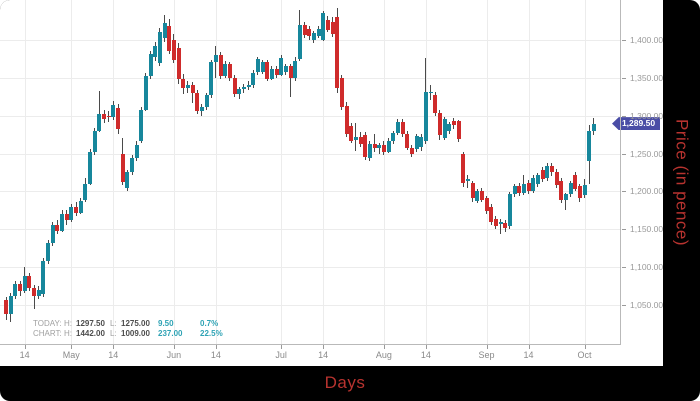  Describe the element at coordinates (209, 323) in the screenshot. I see `legend-today-change-pct: 0.7%` at that location.